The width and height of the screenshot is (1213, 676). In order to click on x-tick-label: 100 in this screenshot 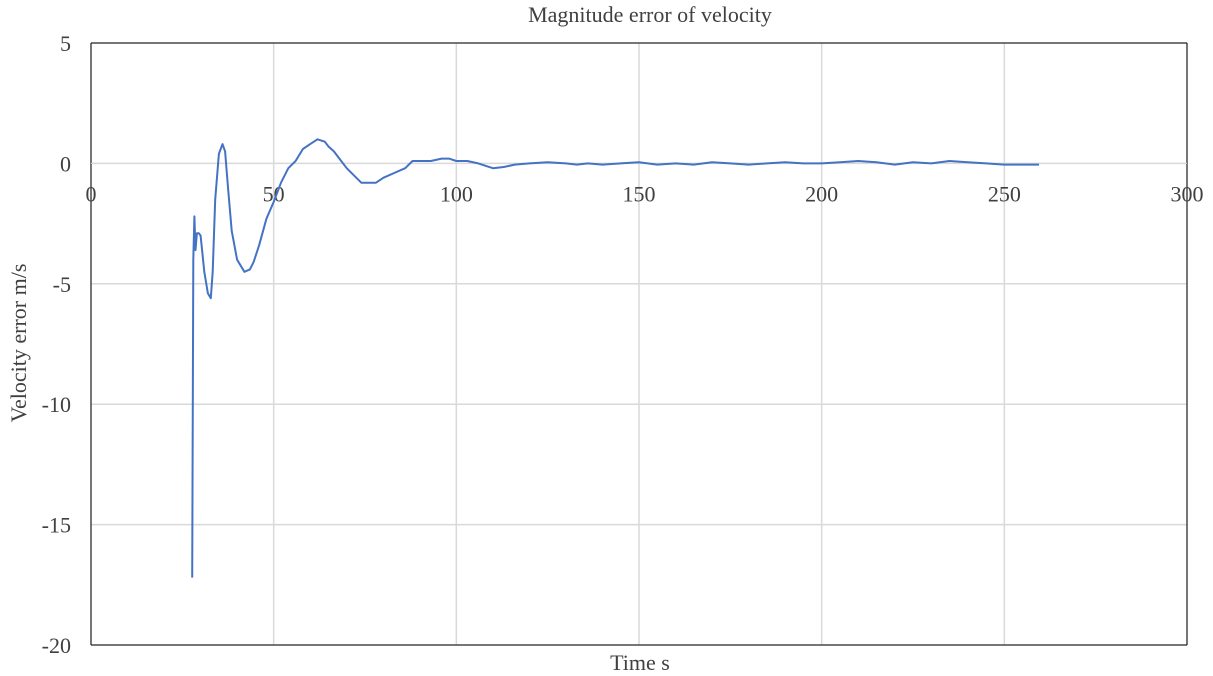, I will do `click(456, 193)`.